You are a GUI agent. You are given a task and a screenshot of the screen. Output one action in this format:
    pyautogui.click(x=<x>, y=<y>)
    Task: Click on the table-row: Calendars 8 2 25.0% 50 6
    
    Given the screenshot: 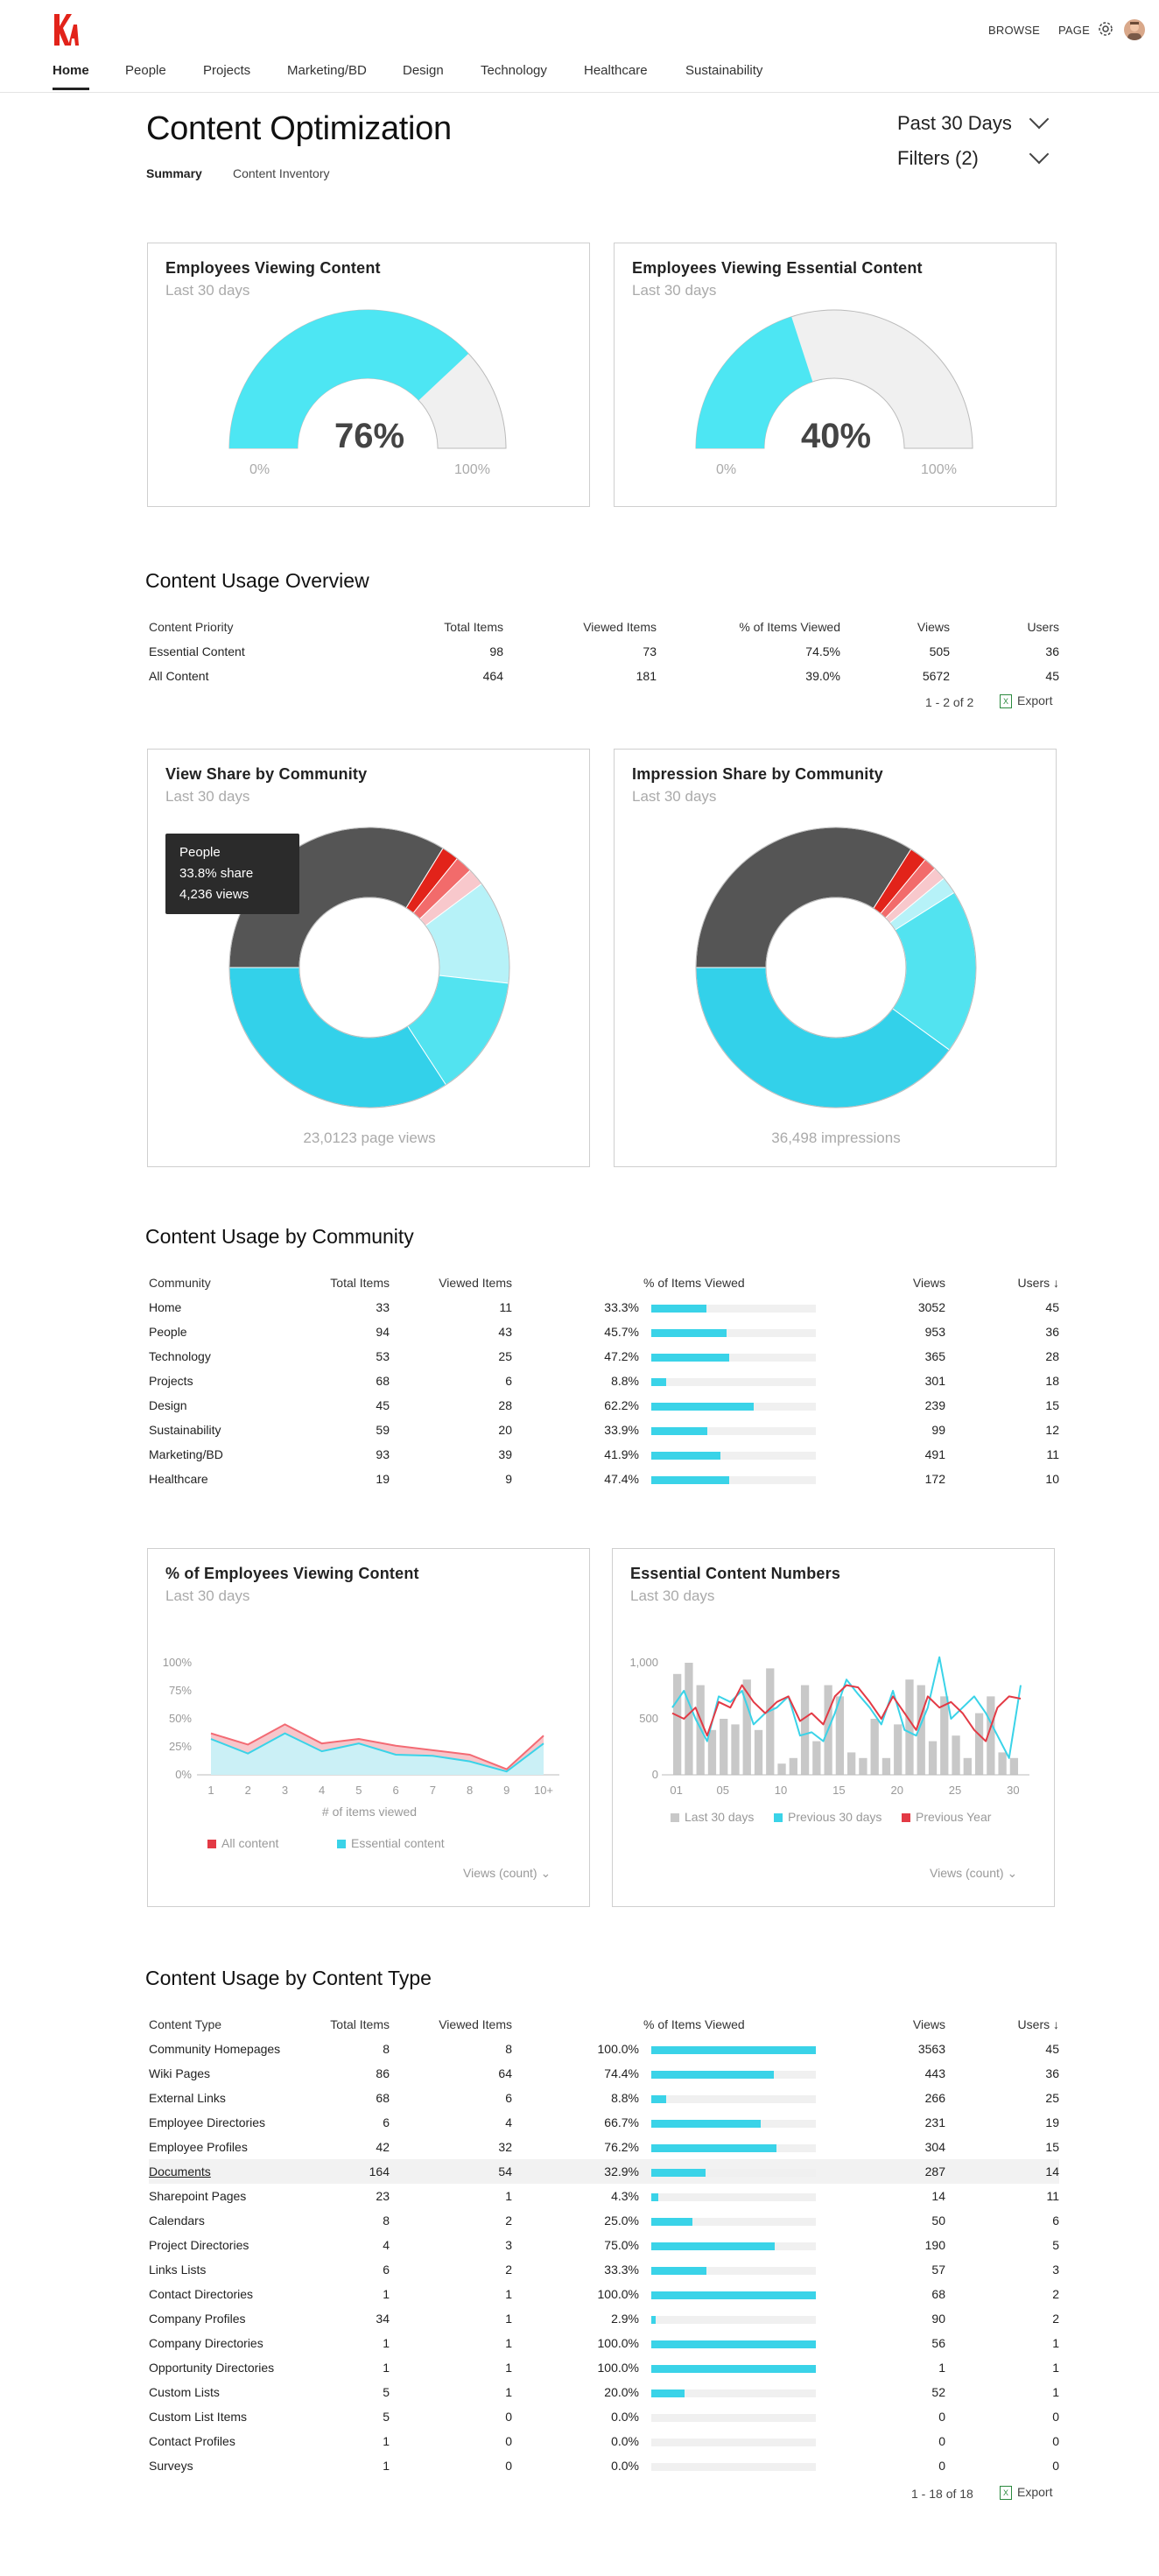 What is the action you would take?
    pyautogui.click(x=604, y=2220)
    